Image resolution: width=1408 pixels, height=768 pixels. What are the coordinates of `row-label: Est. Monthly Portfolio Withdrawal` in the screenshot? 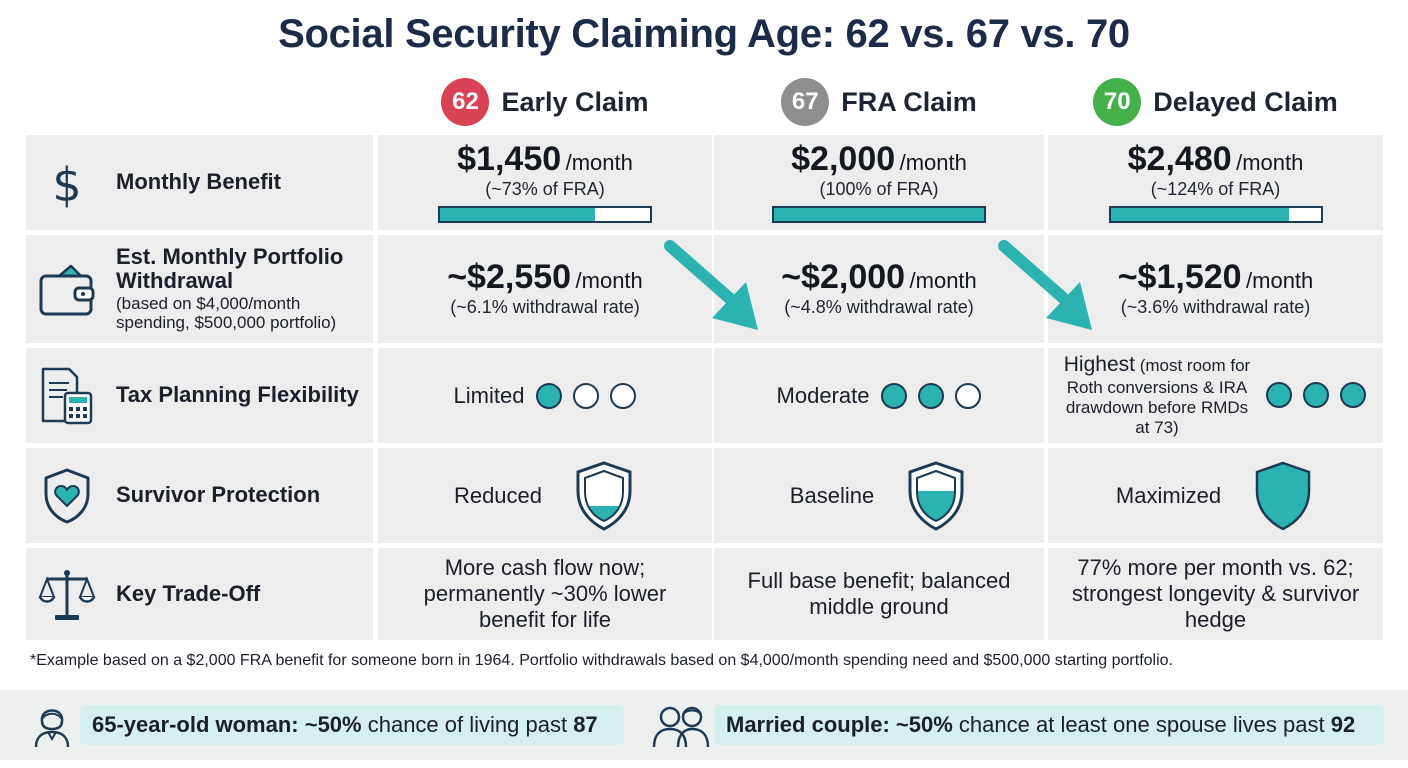 It's located at (230, 269).